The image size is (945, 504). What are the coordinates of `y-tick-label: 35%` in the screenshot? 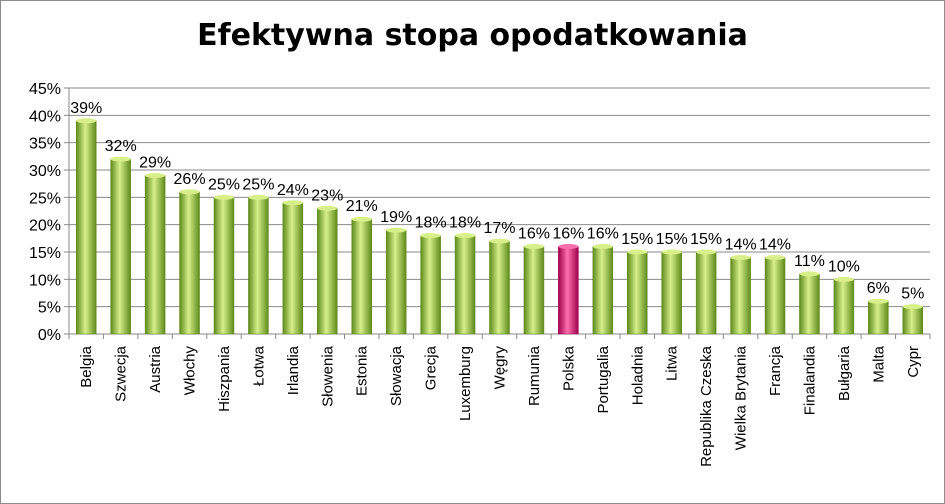 It's located at (45, 144).